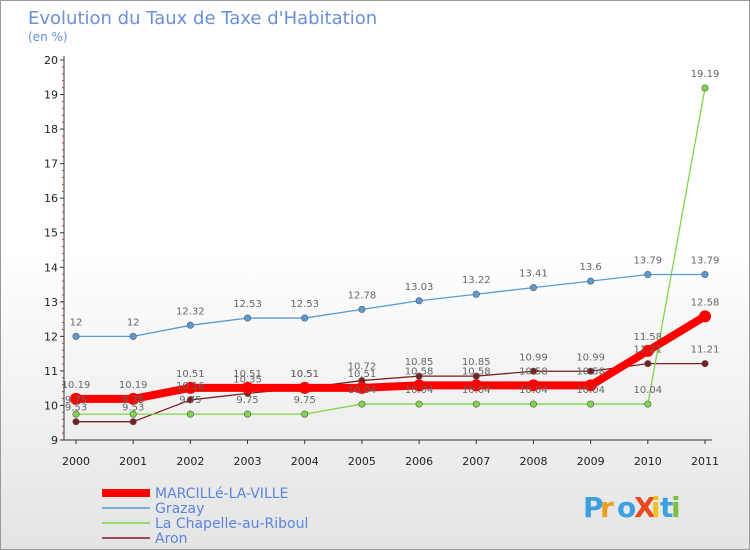 Image resolution: width=750 pixels, height=550 pixels. Describe the element at coordinates (666, 507) in the screenshot. I see `logo-letter: t` at that location.